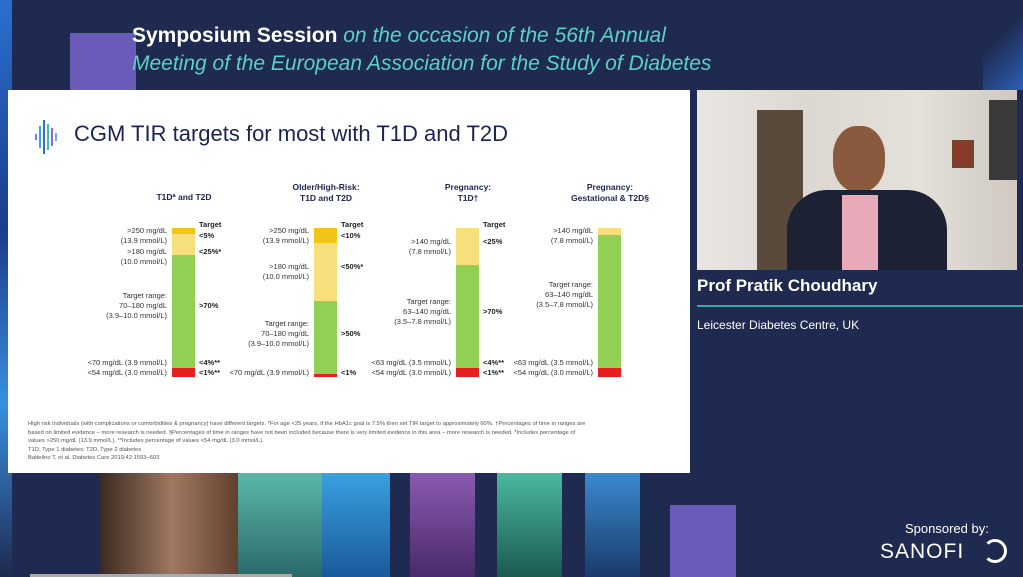 This screenshot has width=1023, height=577. I want to click on target-value: <10%, so click(351, 235).